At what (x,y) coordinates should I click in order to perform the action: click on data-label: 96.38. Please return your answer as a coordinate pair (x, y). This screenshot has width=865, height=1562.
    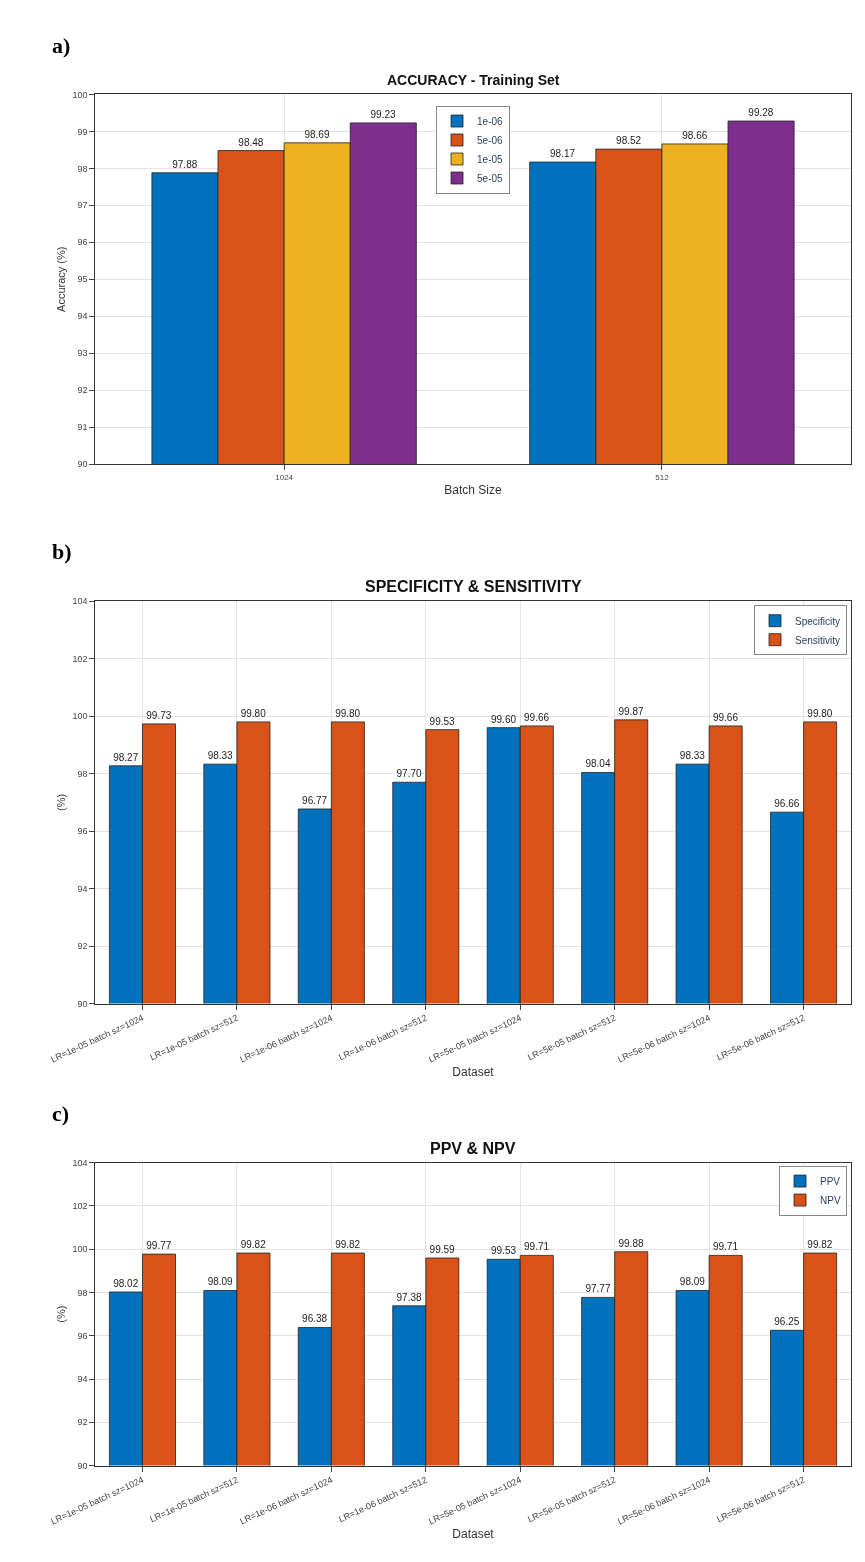
    Looking at the image, I should click on (315, 1319).